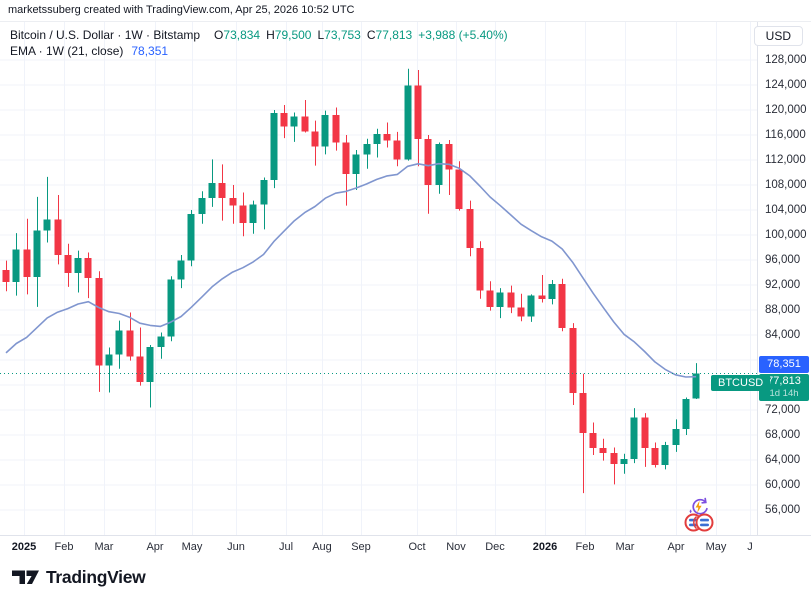  What do you see at coordinates (585, 547) in the screenshot?
I see `time-tick-label: Feb` at bounding box center [585, 547].